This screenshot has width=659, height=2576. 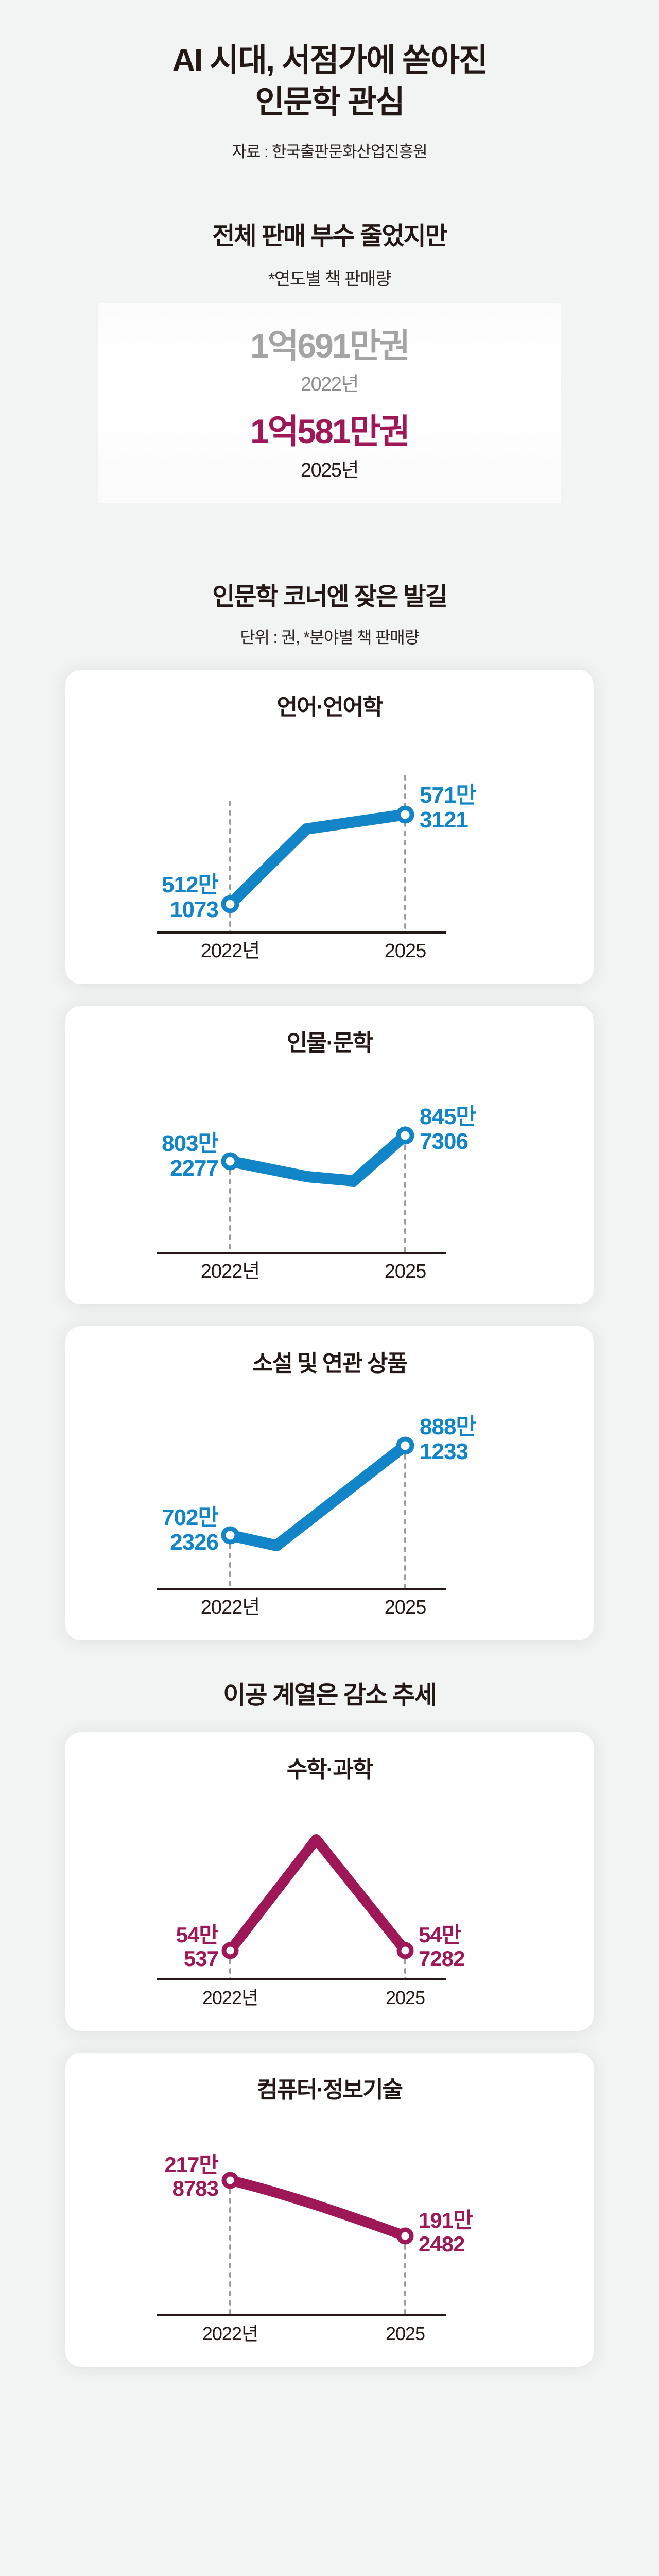 What do you see at coordinates (194, 1542) in the screenshot?
I see `value-label-2022-line2: 2326` at bounding box center [194, 1542].